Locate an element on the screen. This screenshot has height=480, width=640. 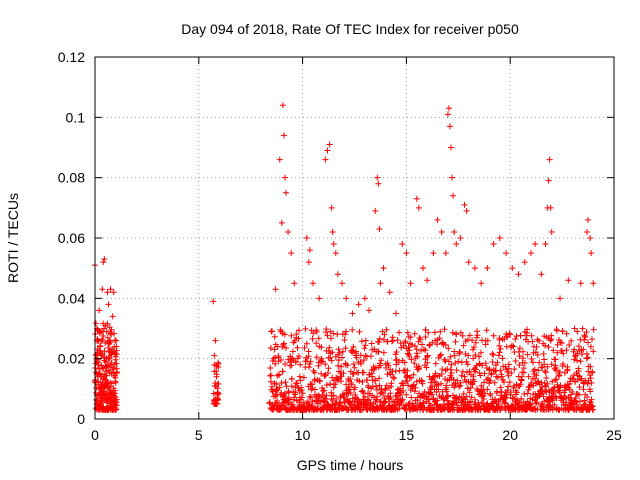
y-tick-label: 0.04 is located at coordinates (71, 298).